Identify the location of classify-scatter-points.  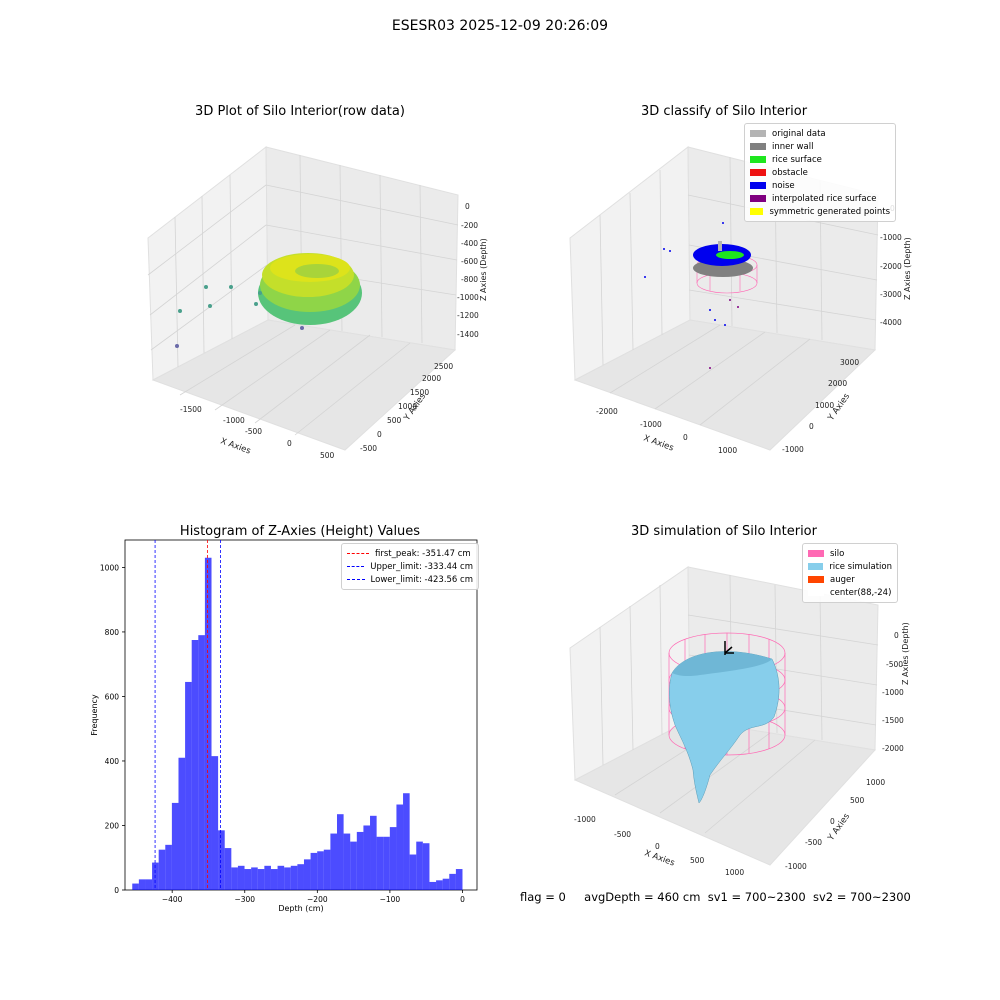
(691, 295).